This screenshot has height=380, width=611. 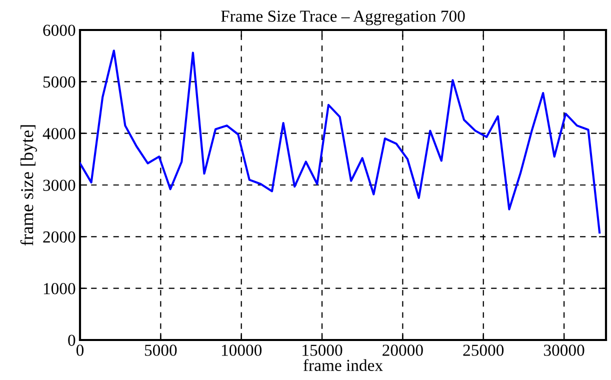 What do you see at coordinates (60, 288) in the screenshot?
I see `y-tick-label: 1000` at bounding box center [60, 288].